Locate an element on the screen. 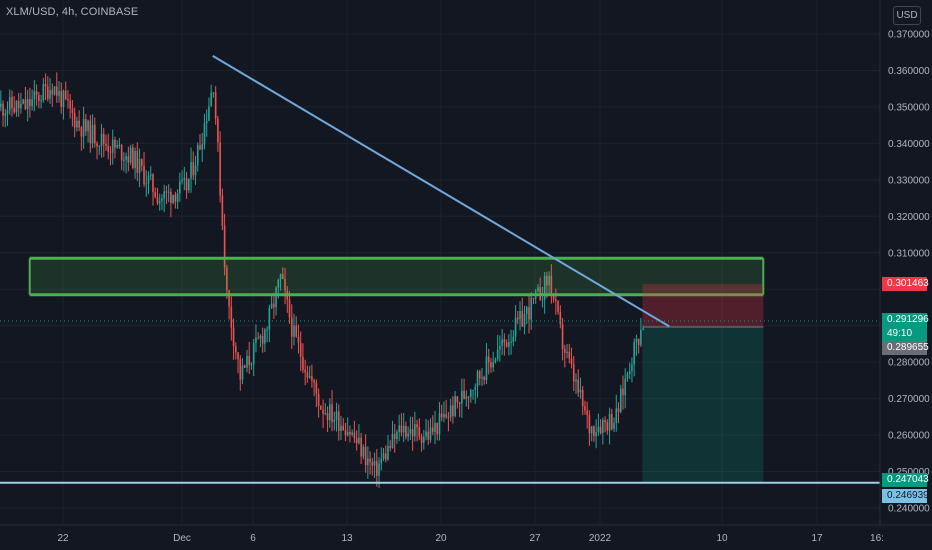 The image size is (932, 550). price-tick-label: 0.360000 is located at coordinates (909, 71).